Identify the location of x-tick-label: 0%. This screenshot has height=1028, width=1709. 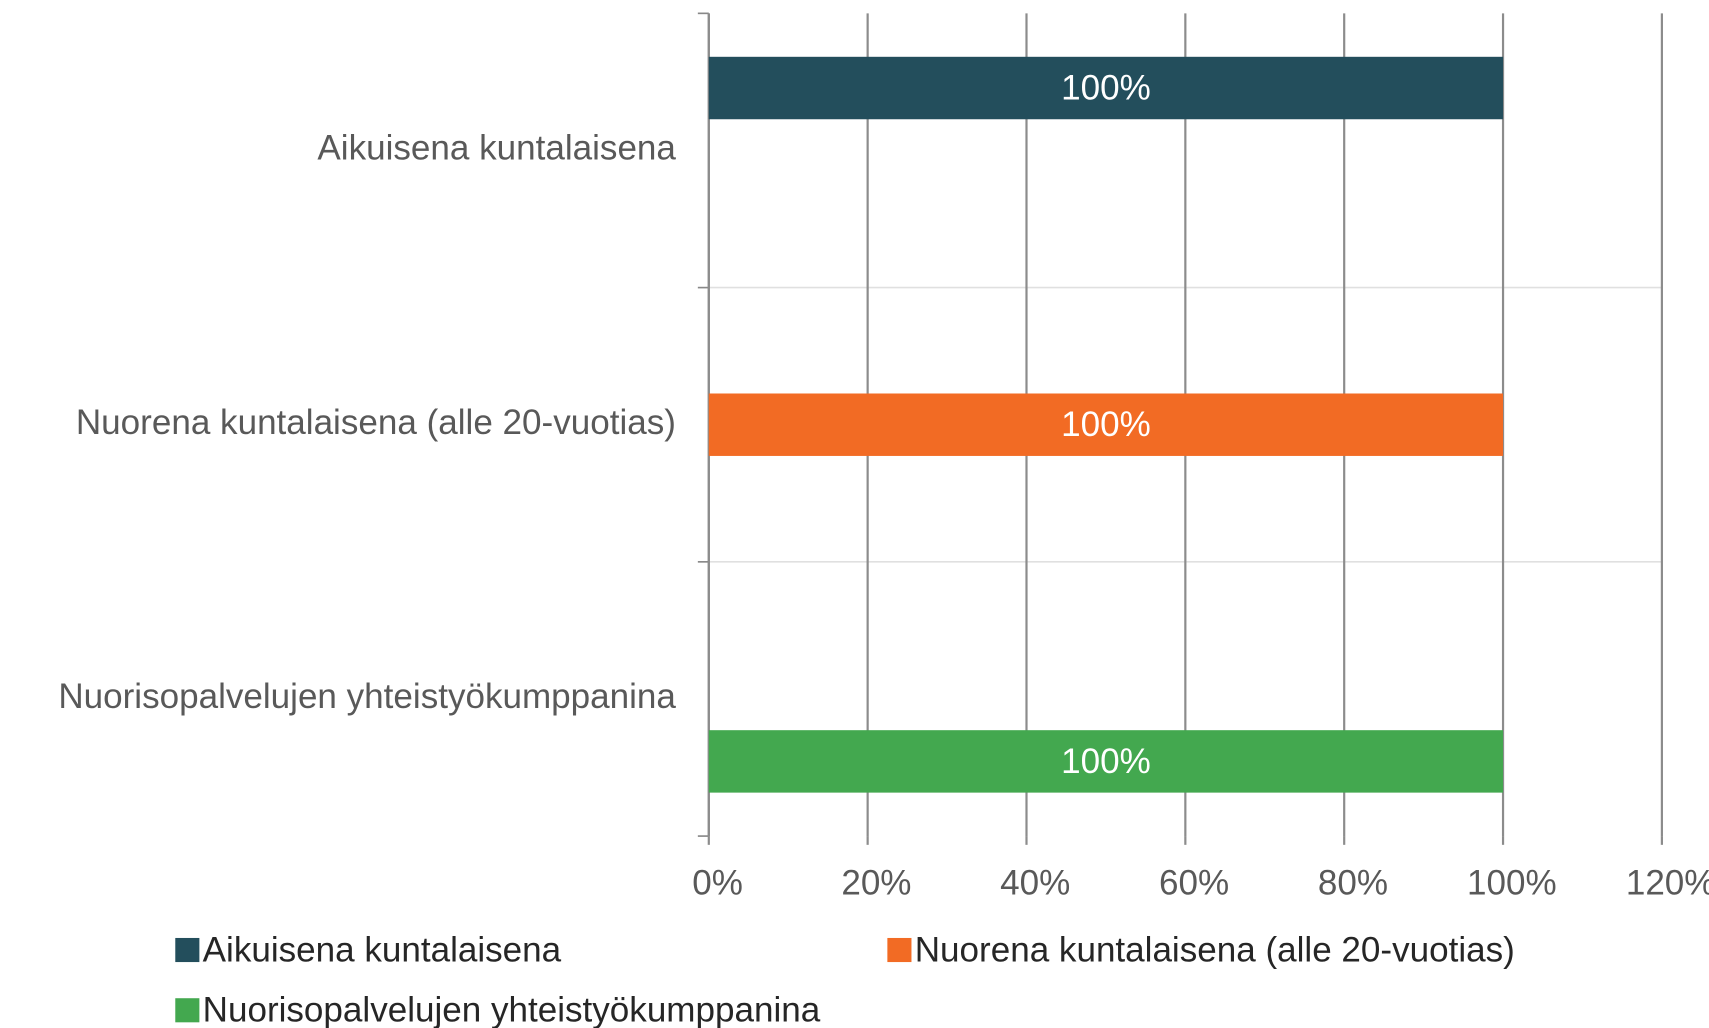
(717, 883).